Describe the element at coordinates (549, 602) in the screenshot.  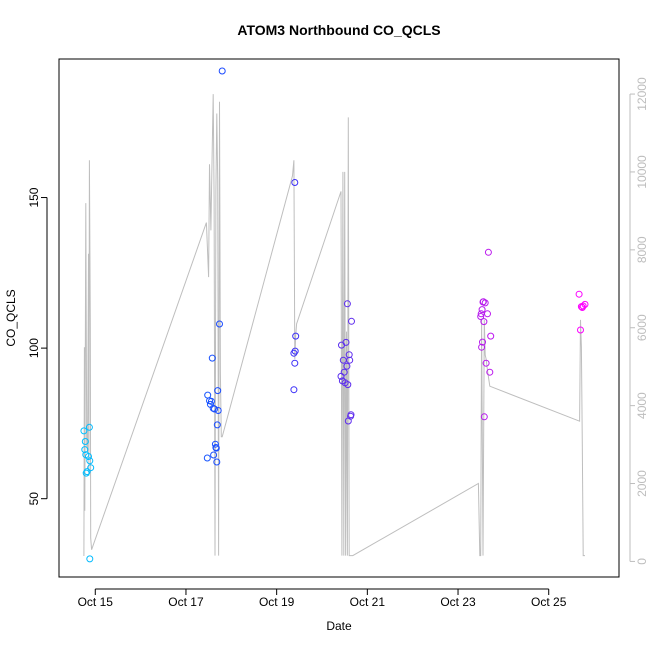
I see `x-tick-label: Oct 25` at that location.